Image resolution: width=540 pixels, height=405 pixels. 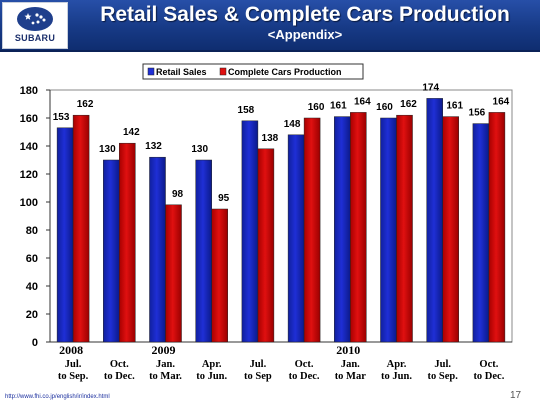 What do you see at coordinates (71, 350) in the screenshot?
I see `x-category-year: 2008` at bounding box center [71, 350].